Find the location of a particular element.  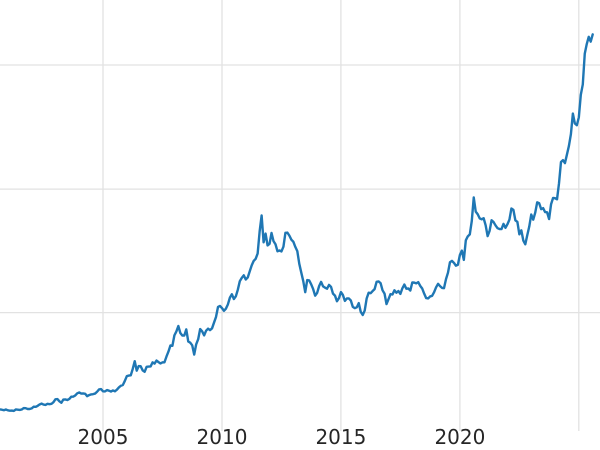

x-tick-label-2010: 2010 is located at coordinates (222, 437).